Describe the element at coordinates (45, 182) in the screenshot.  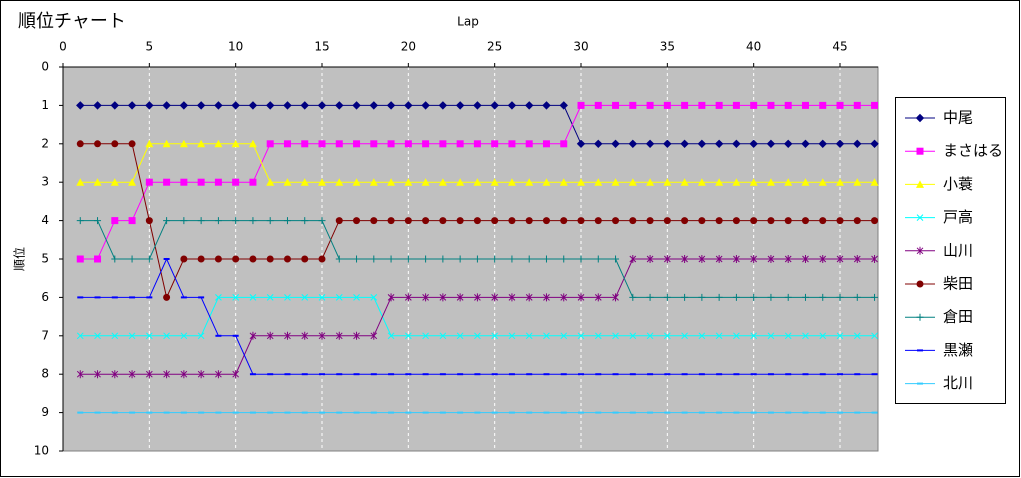
I see `y-tick-label: 3` at that location.